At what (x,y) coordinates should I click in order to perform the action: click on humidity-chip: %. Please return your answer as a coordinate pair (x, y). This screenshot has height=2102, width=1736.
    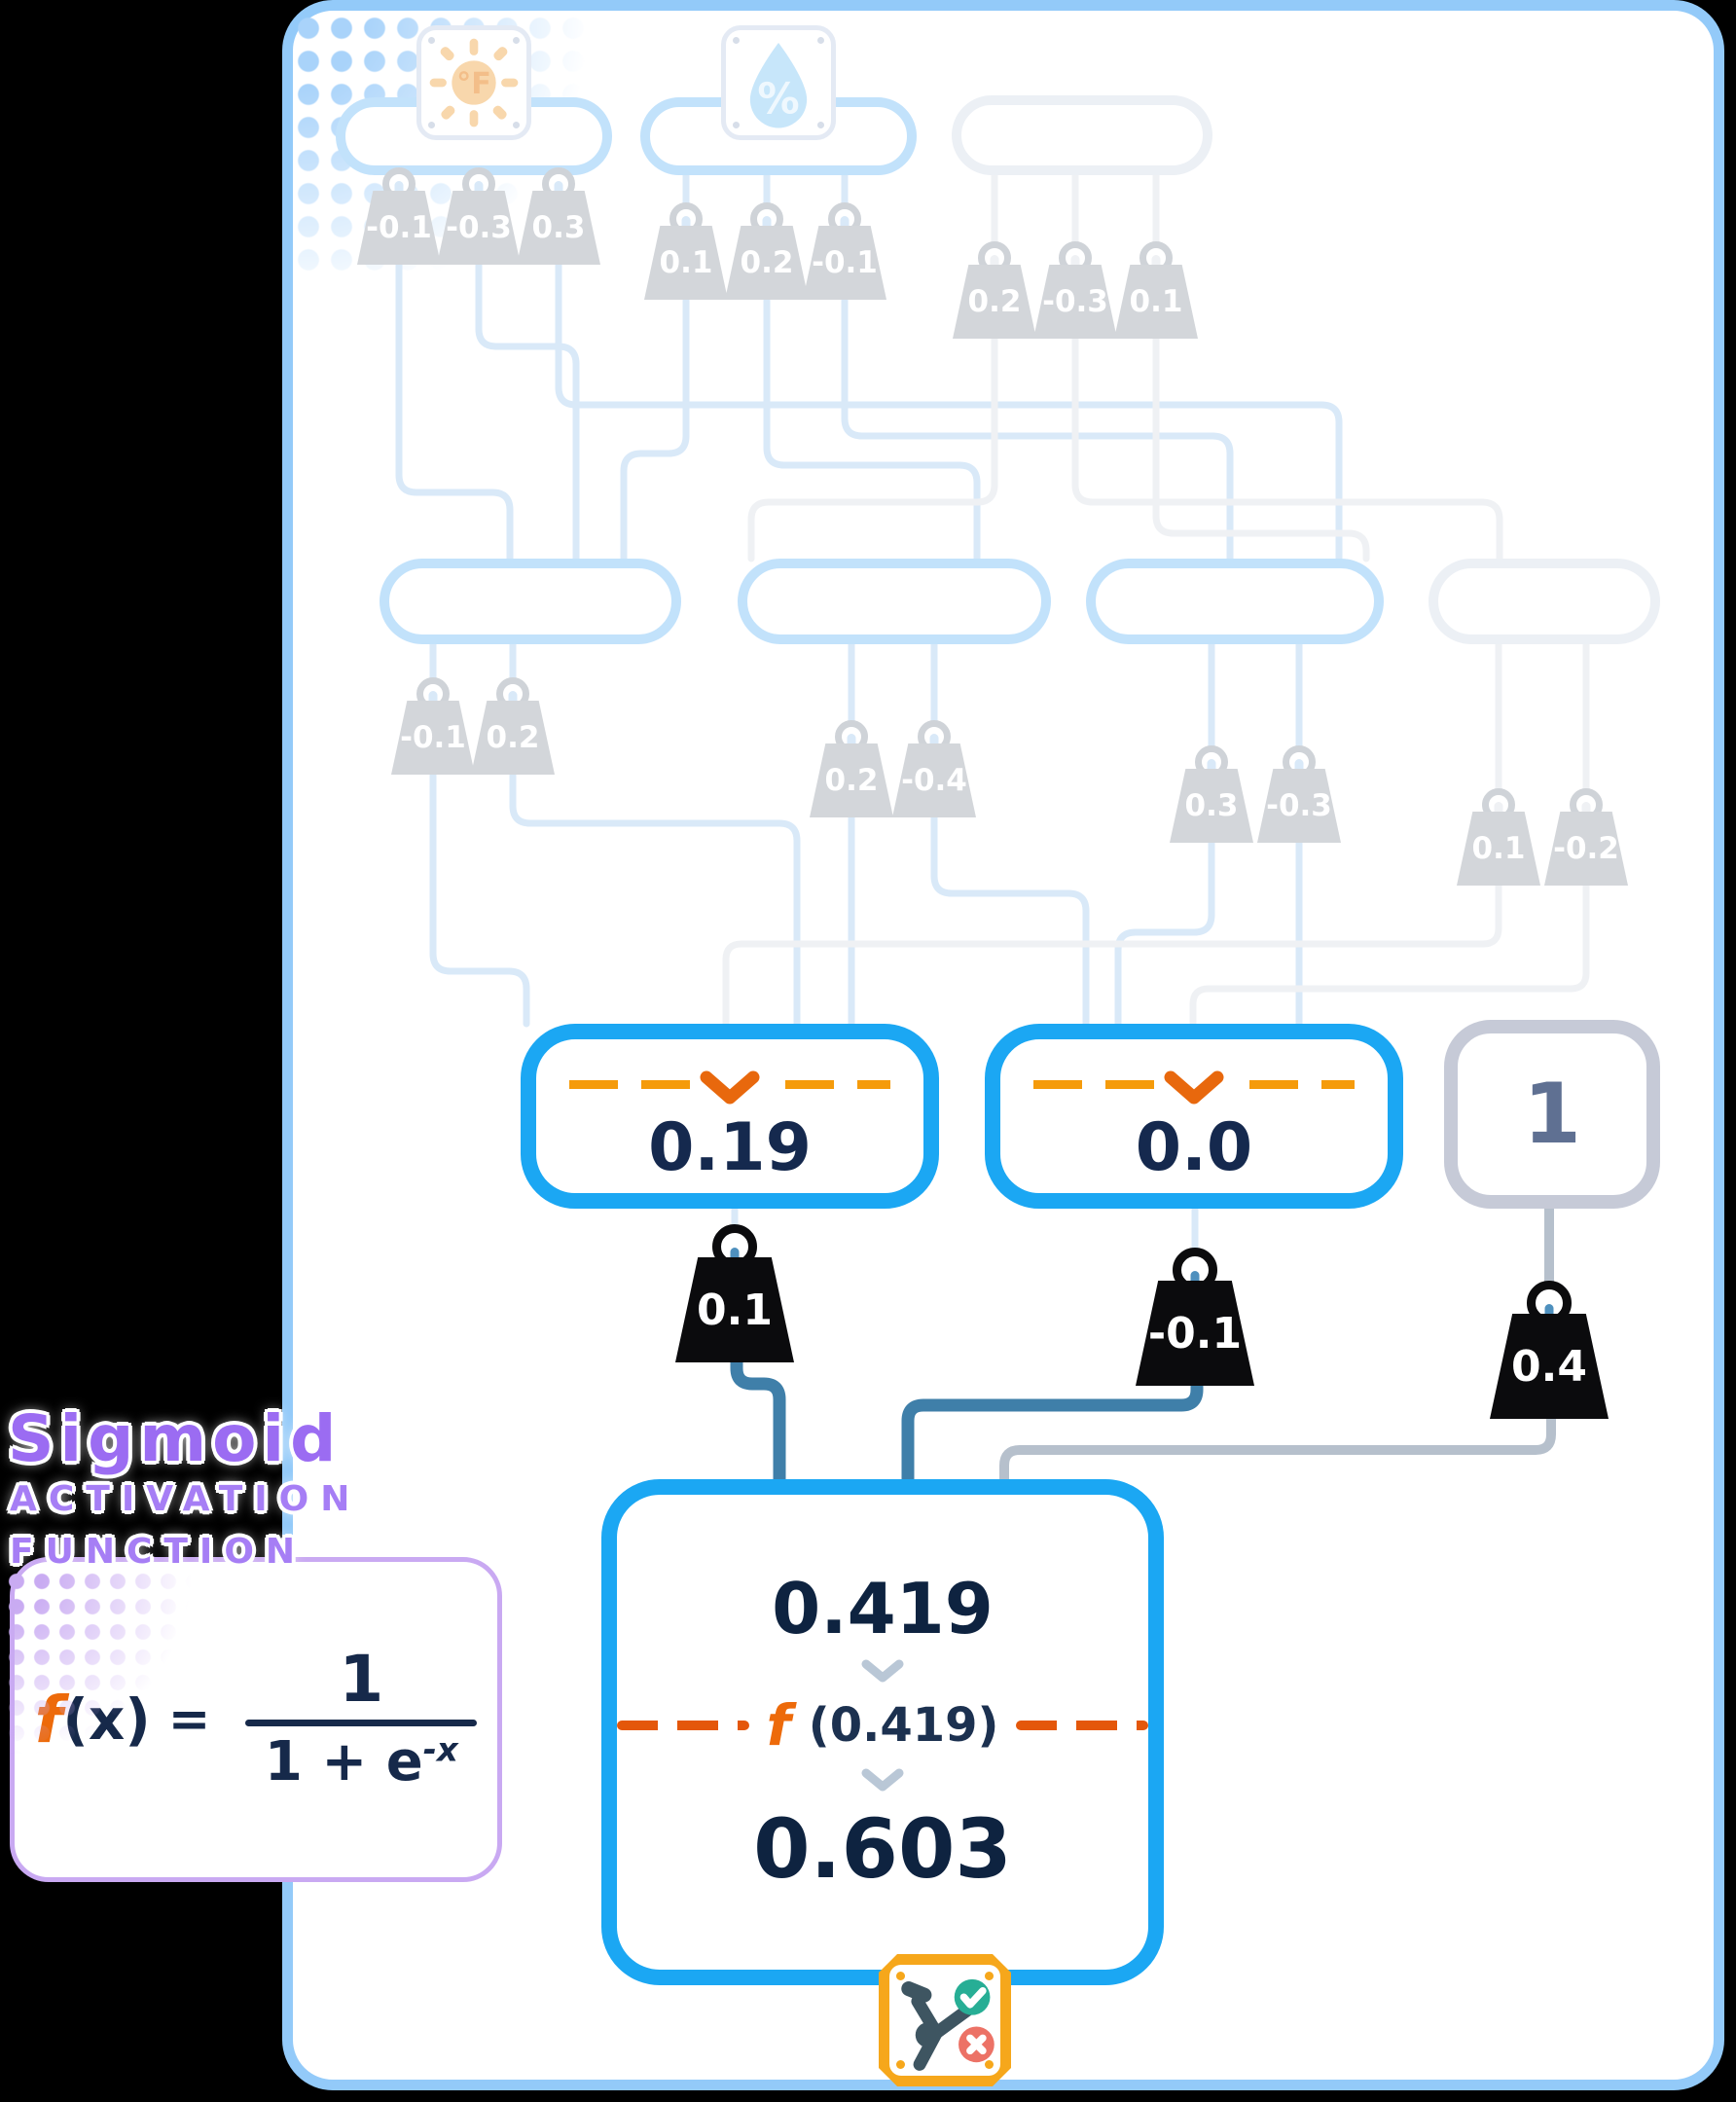
    Looking at the image, I should click on (779, 82).